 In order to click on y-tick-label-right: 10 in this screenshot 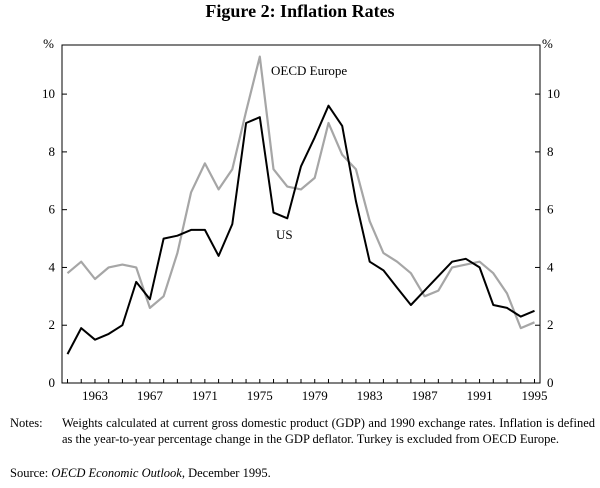, I will do `click(553, 93)`.